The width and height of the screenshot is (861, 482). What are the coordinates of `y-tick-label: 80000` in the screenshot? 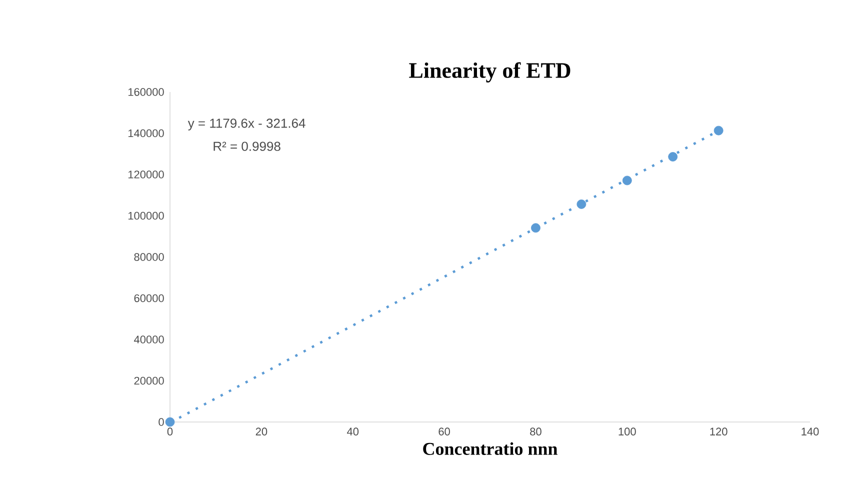 It's located at (149, 257).